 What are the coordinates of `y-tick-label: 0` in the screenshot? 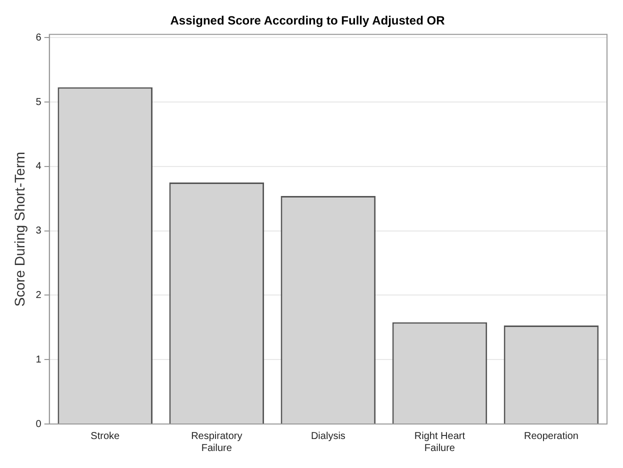 It's located at (39, 424).